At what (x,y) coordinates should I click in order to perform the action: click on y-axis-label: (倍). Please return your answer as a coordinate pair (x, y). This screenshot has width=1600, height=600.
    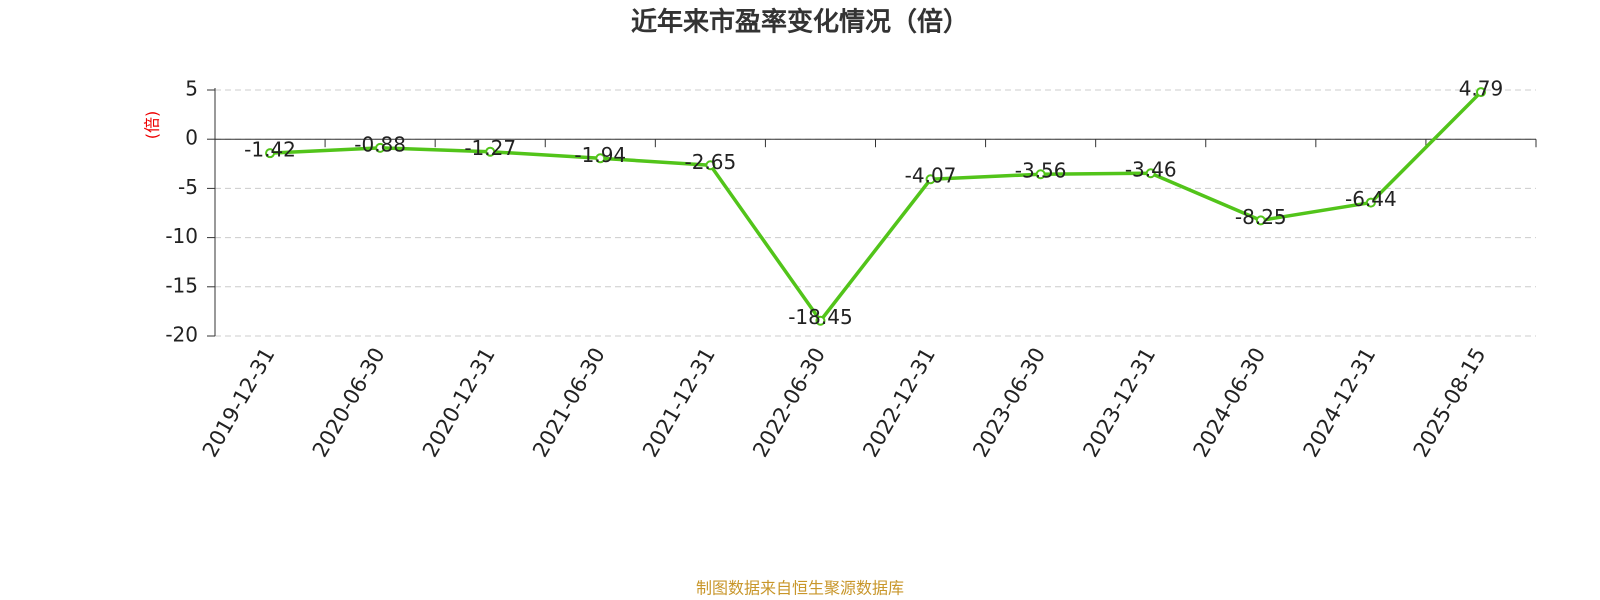
    Looking at the image, I should click on (152, 125).